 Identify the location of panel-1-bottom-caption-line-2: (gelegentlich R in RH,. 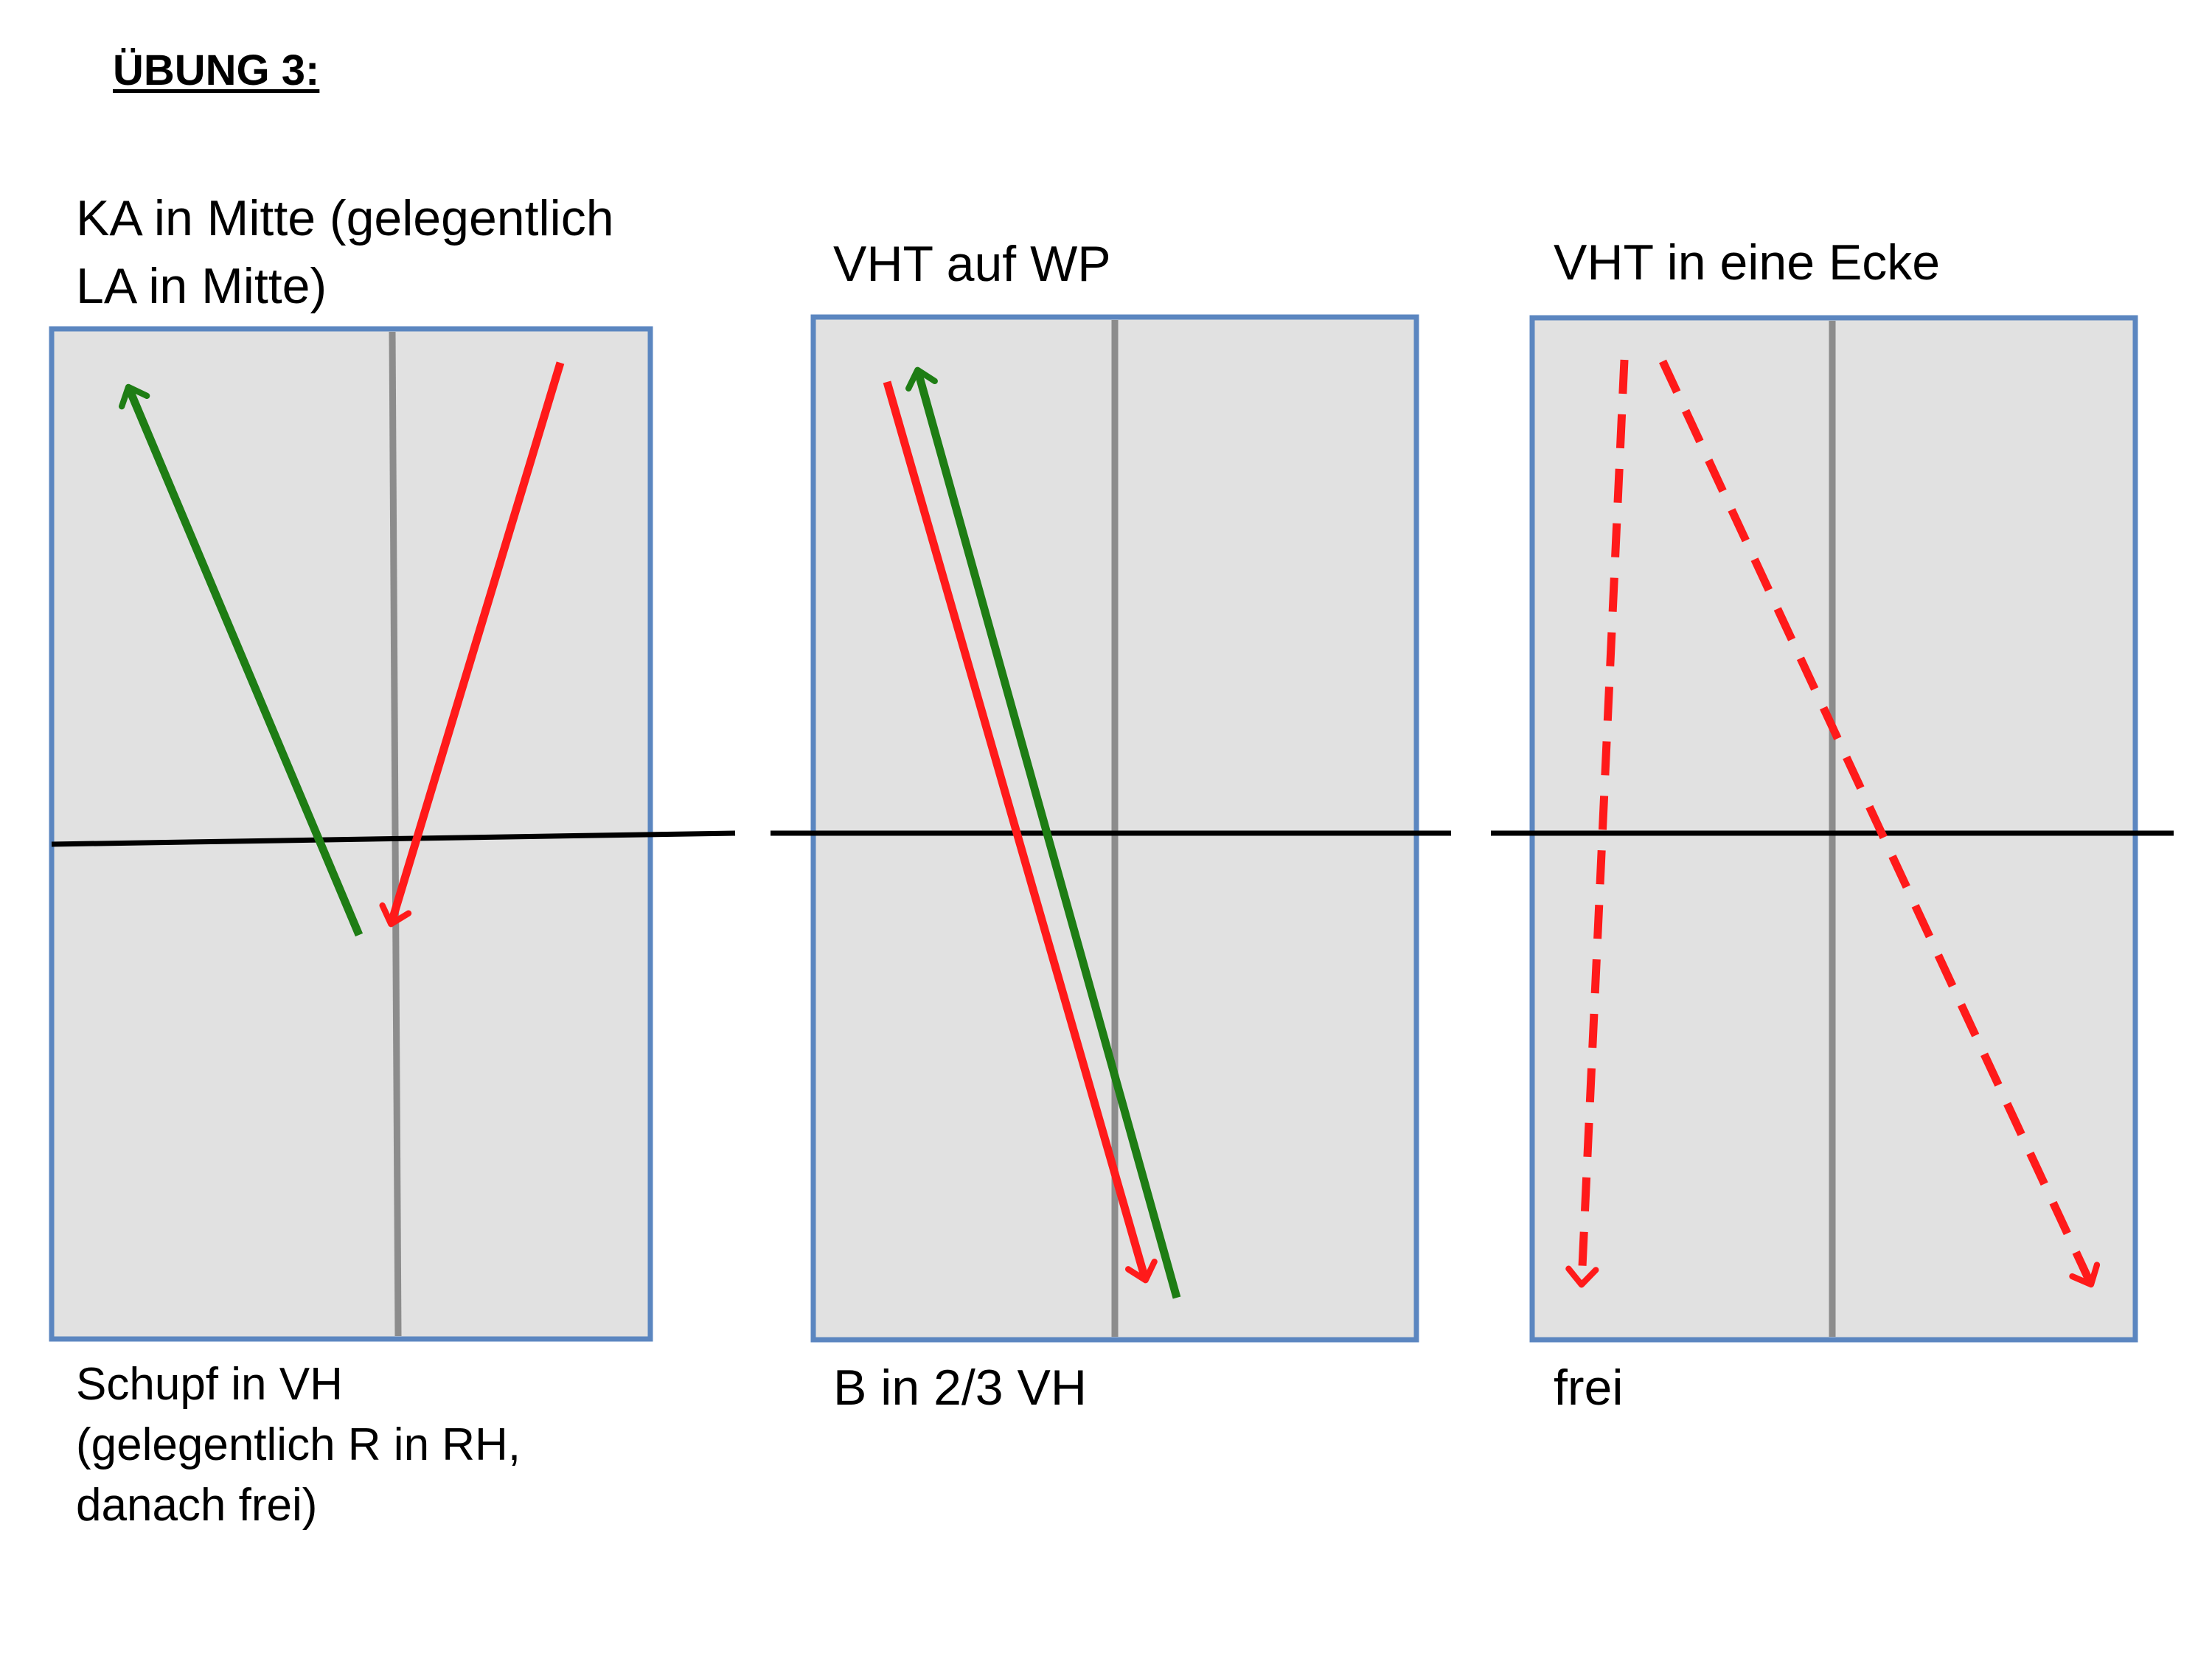
(298, 1444).